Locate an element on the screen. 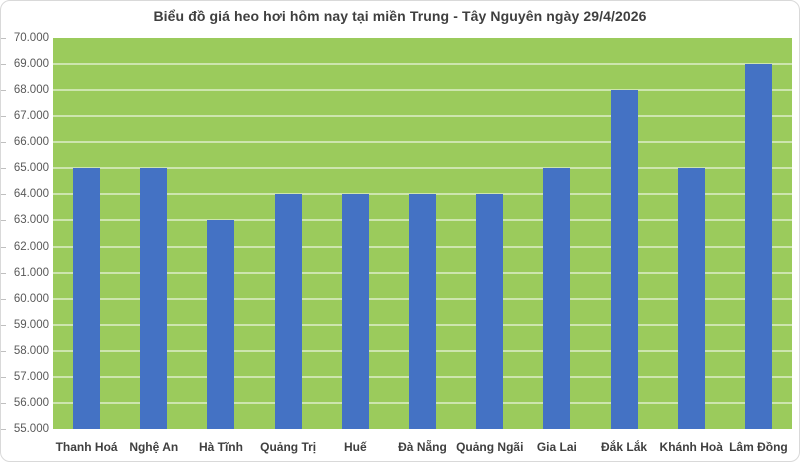 This screenshot has width=800, height=462. y-axis-tick-label: 59.000 is located at coordinates (31, 324).